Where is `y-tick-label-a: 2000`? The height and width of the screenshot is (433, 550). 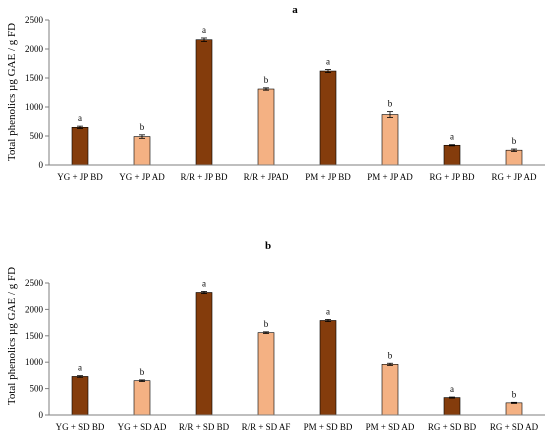 y-tick-label-a: 2000 is located at coordinates (34, 49).